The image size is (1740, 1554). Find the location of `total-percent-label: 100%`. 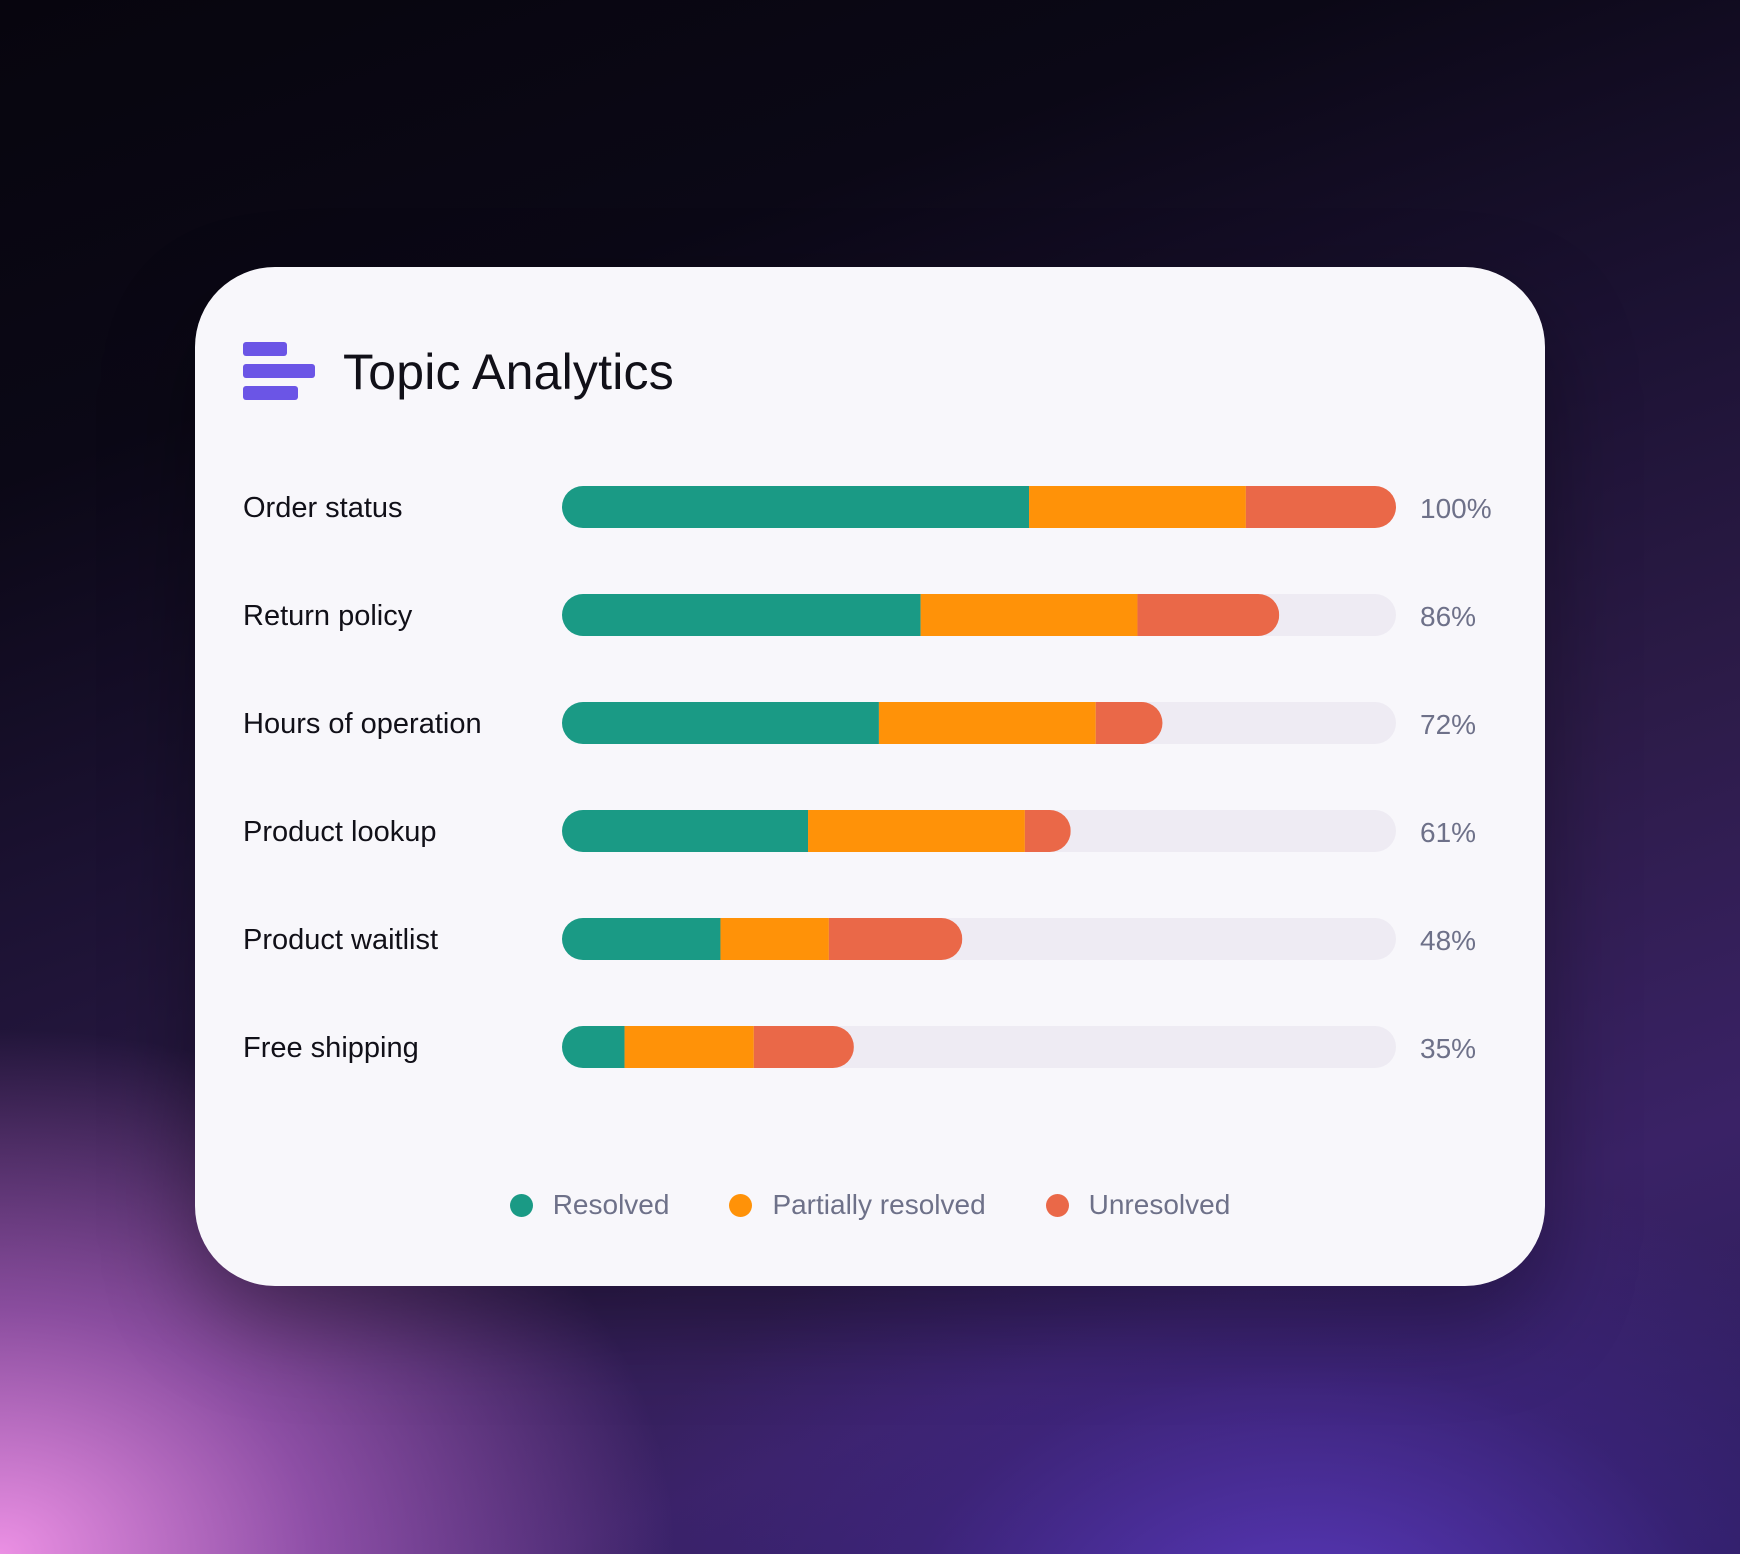

total-percent-label: 100% is located at coordinates (1456, 508).